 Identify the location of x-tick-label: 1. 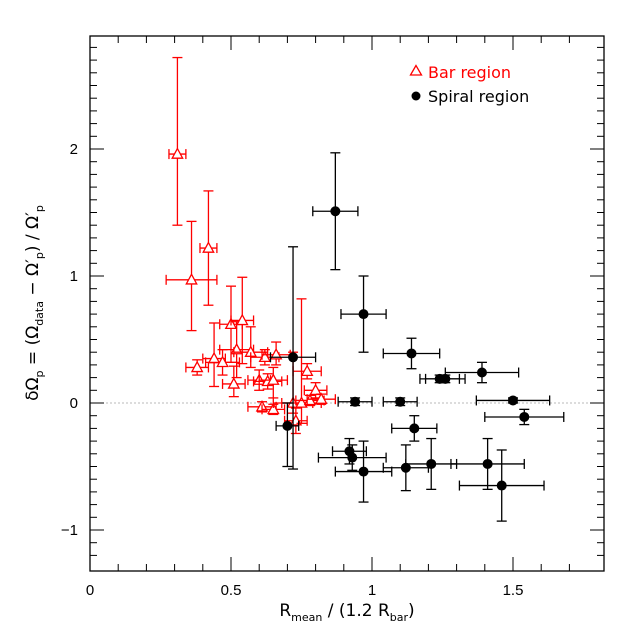
(372, 590).